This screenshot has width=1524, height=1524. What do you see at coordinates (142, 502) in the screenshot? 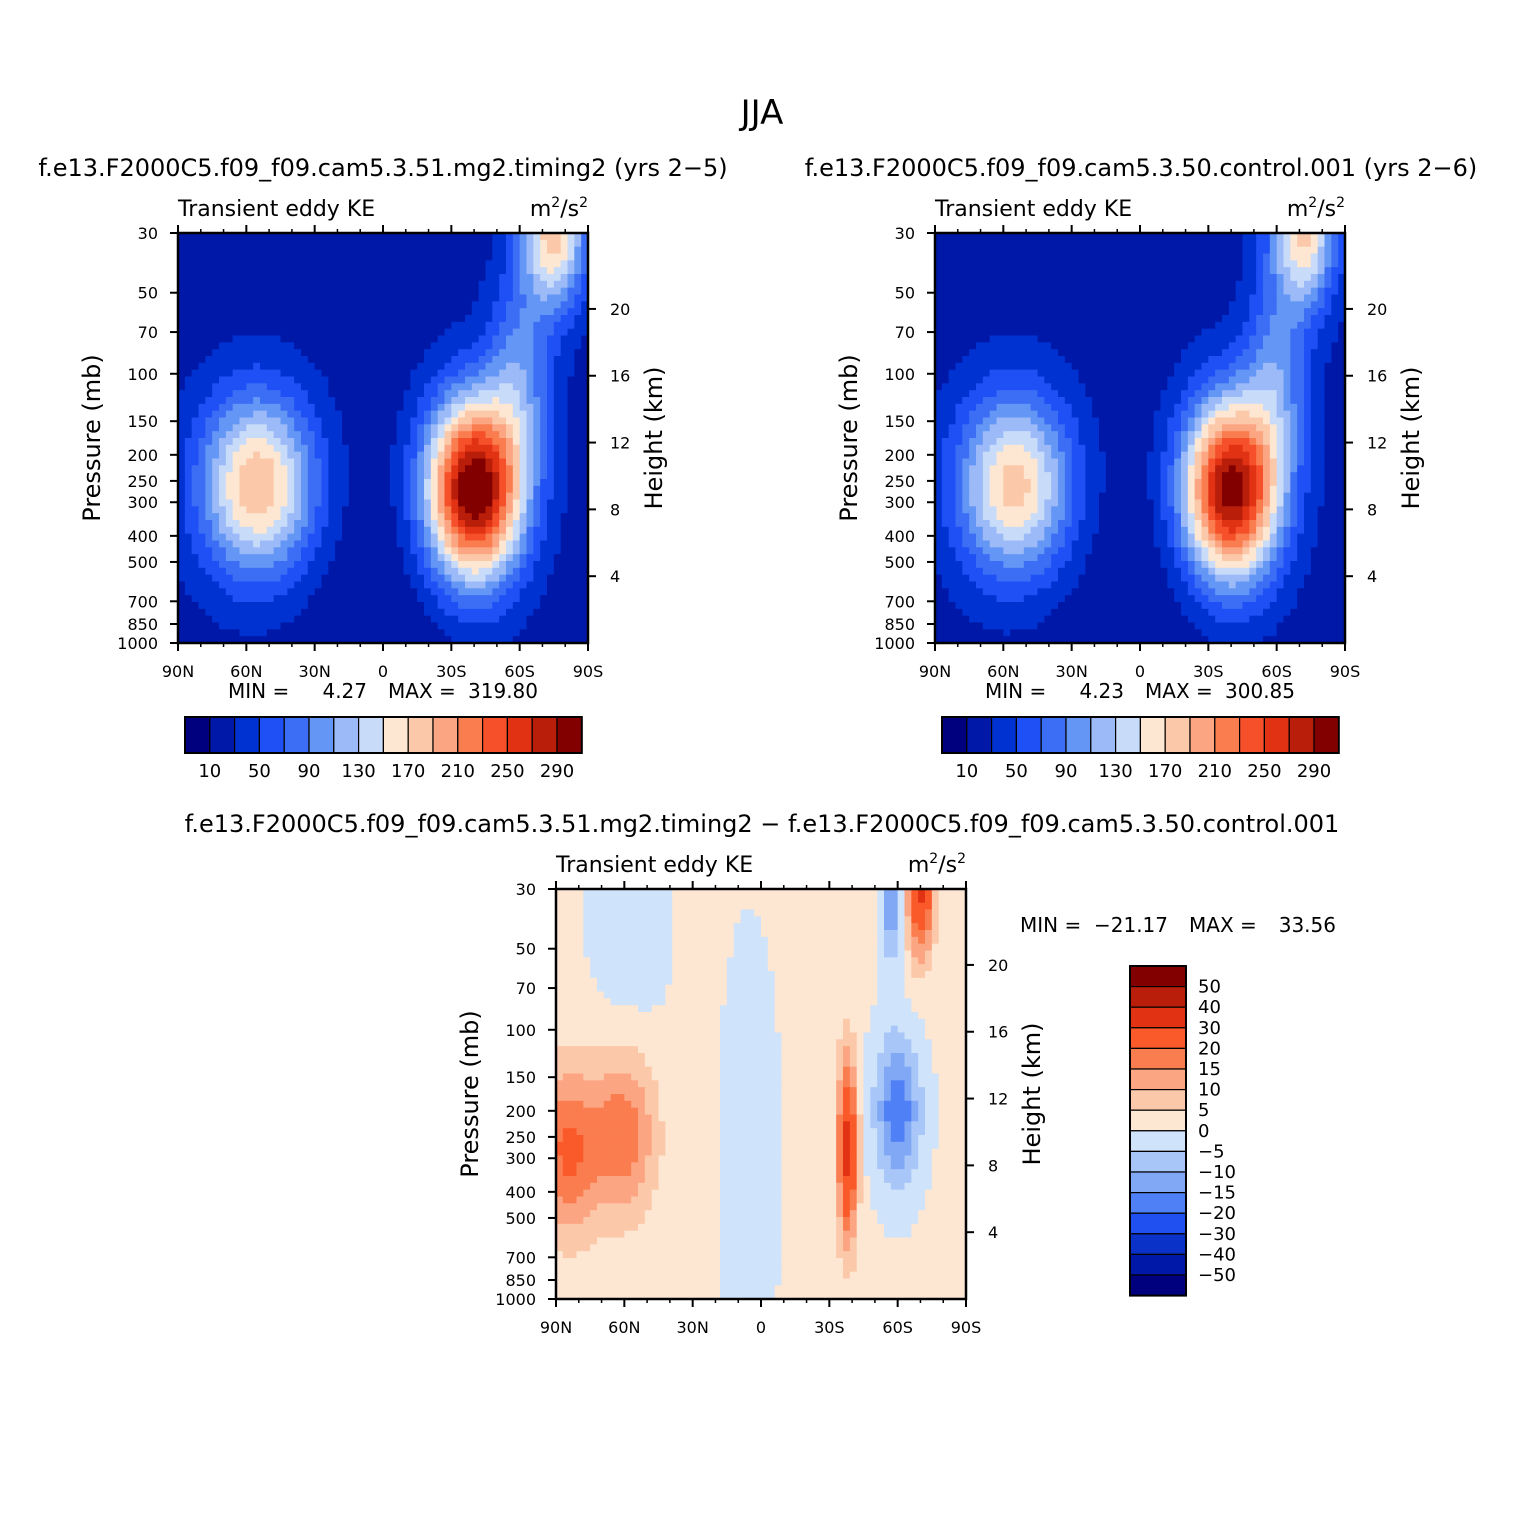
I see `timing2-ytick-label: 300` at bounding box center [142, 502].